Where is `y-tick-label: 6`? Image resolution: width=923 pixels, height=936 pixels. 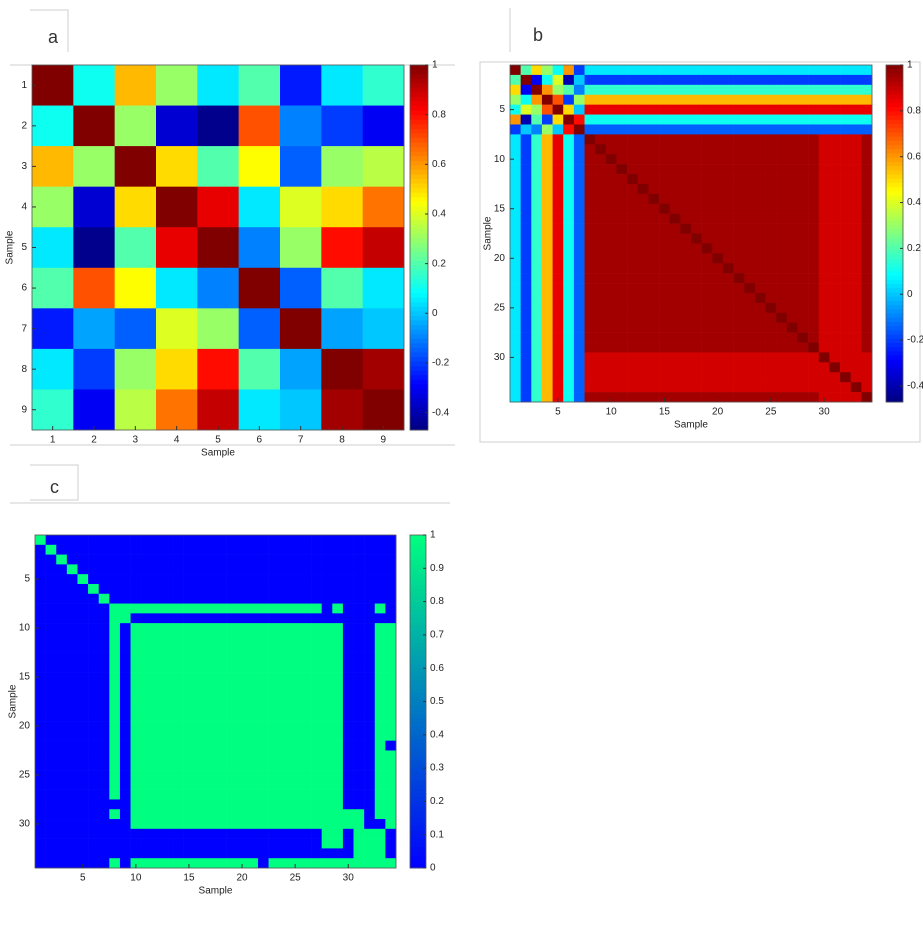 y-tick-label: 6 is located at coordinates (24, 288).